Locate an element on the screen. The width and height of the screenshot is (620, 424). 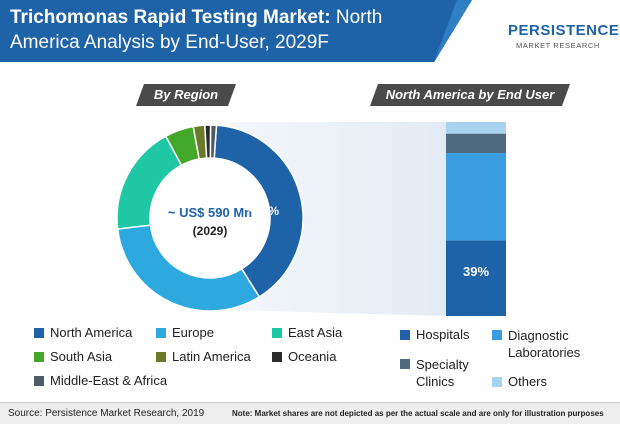
legend-item-others: Others is located at coordinates (519, 381).